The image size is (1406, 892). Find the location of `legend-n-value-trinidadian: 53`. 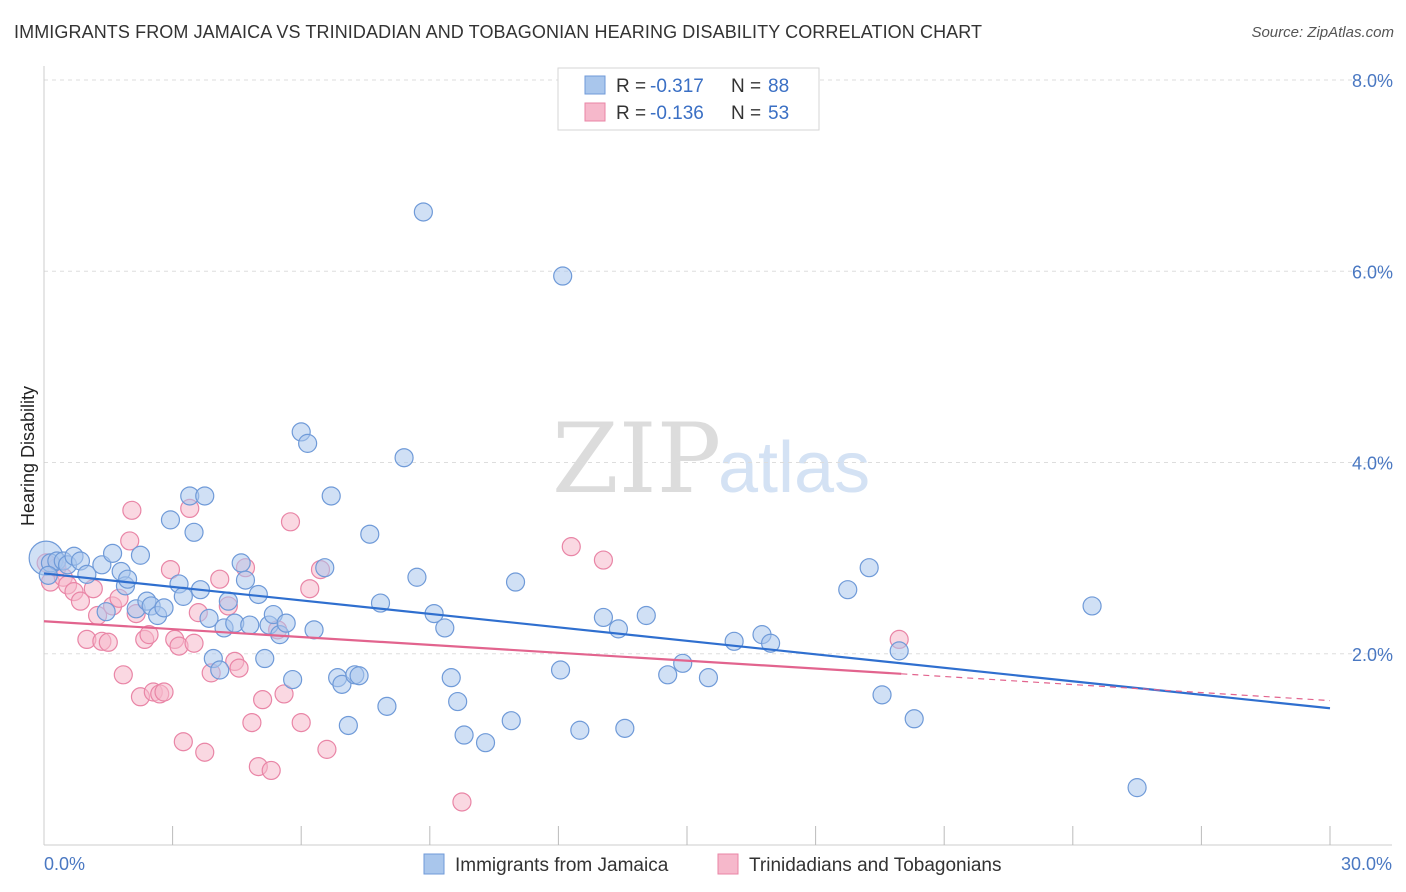

legend-n-value-trinidadian: 53 is located at coordinates (778, 113).